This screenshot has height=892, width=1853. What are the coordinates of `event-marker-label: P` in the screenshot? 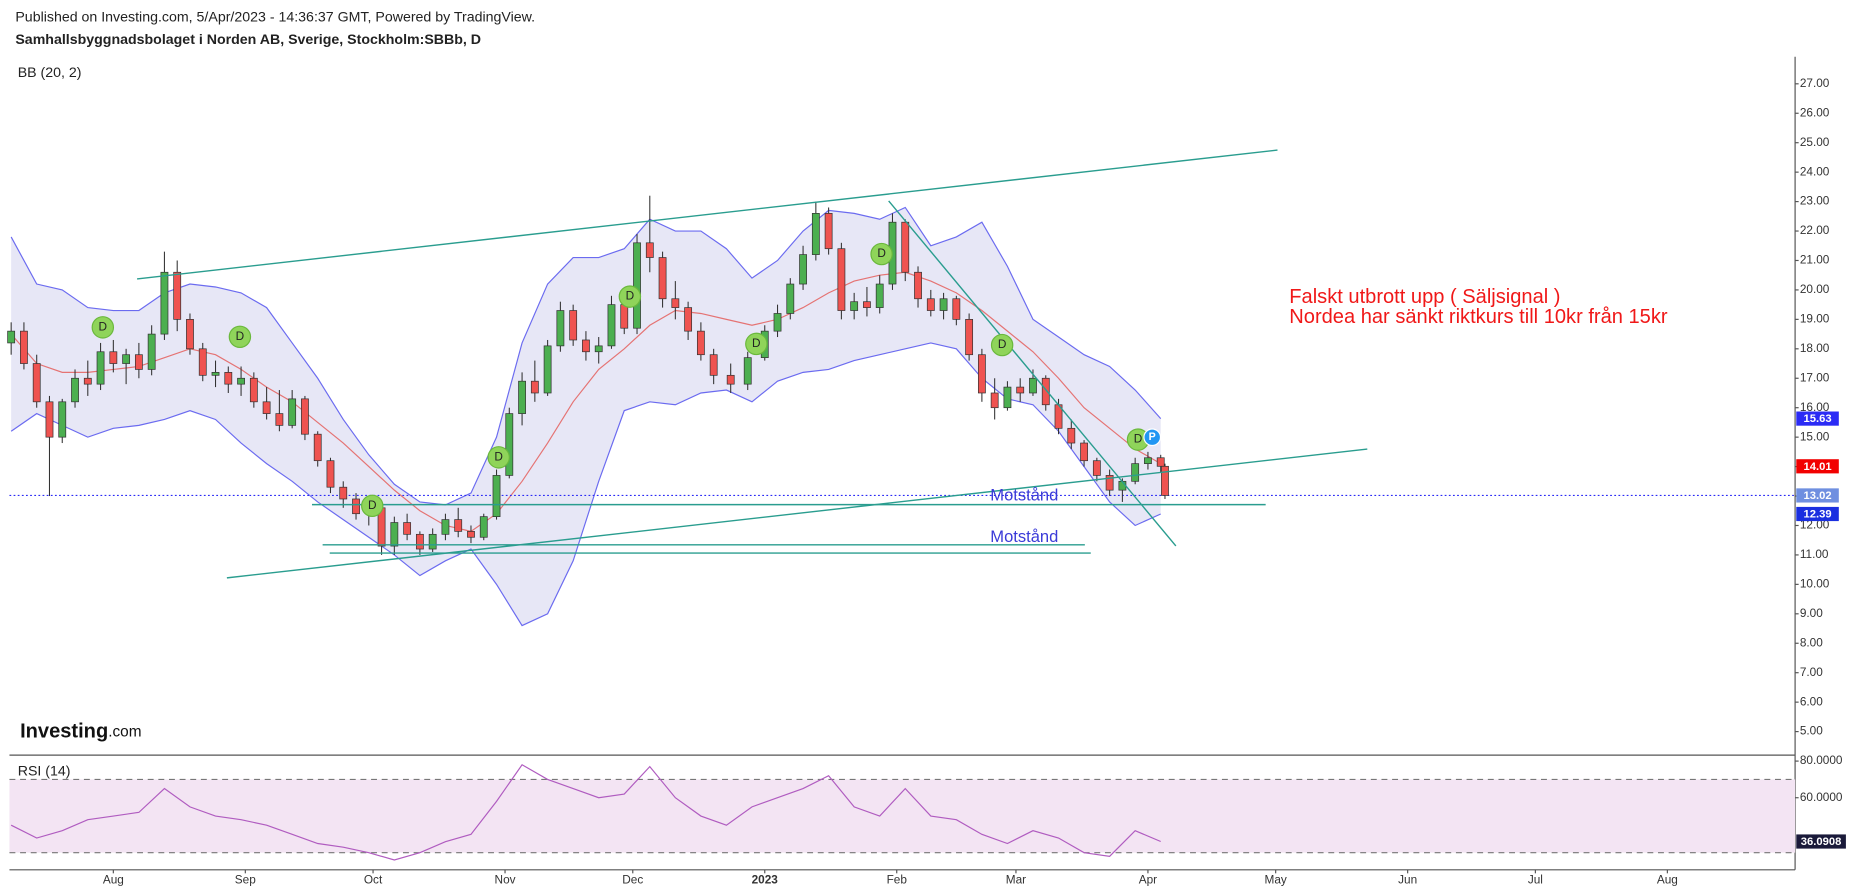 It's located at (1152, 437).